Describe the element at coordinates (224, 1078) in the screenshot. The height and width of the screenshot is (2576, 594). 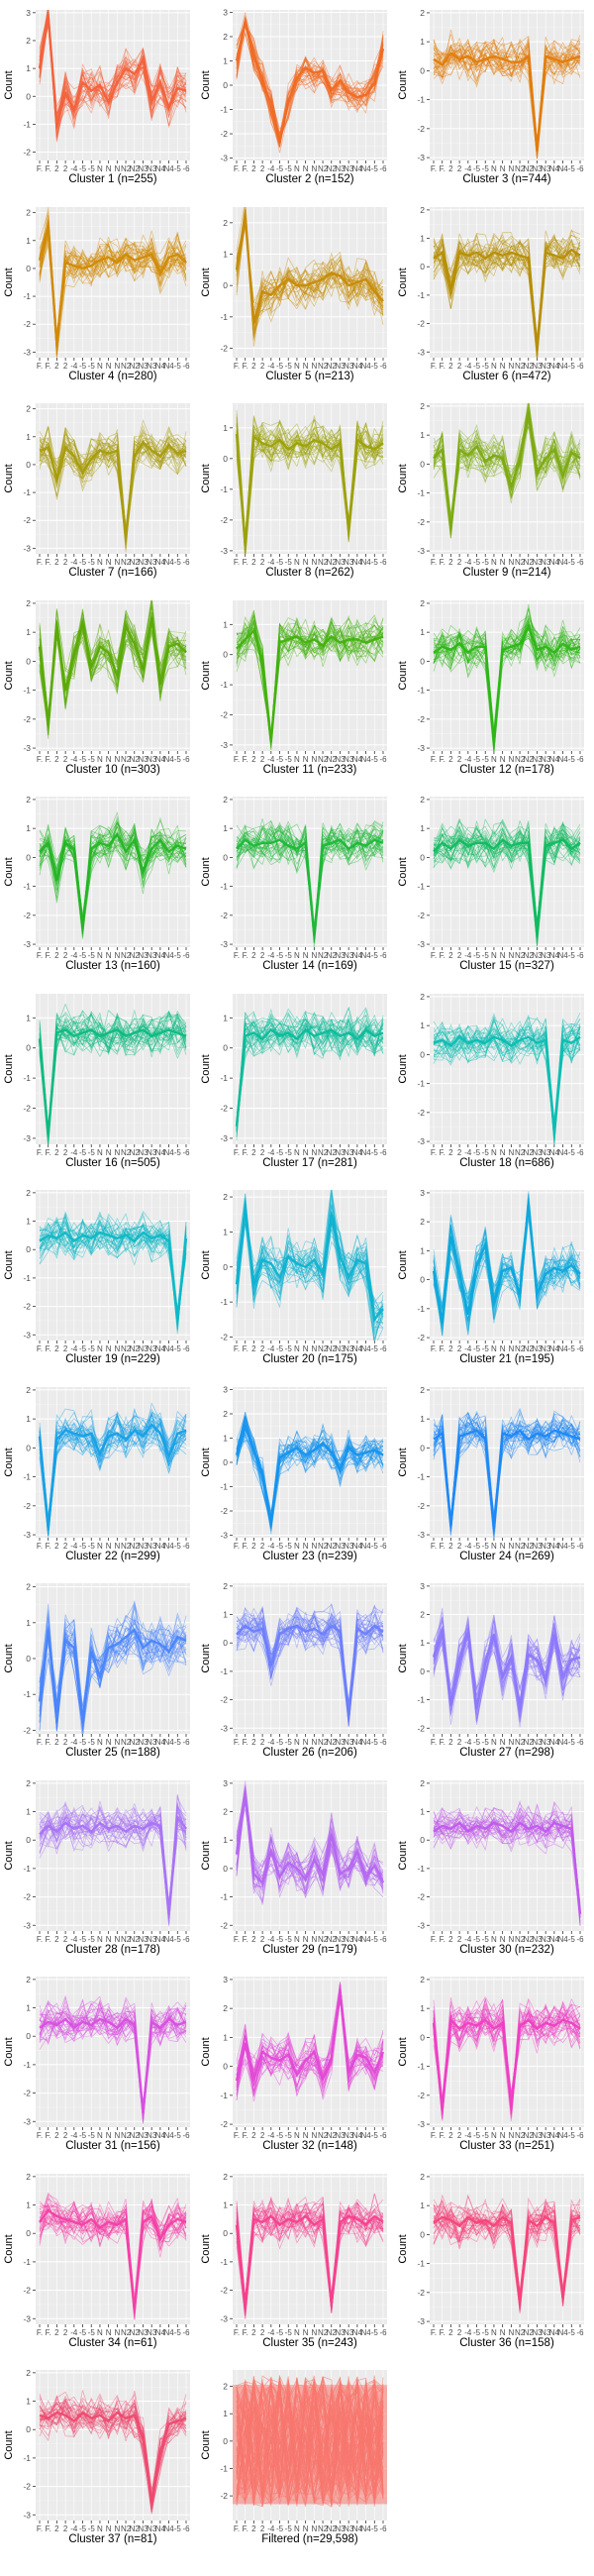
I see `y-tick-label: -1` at that location.